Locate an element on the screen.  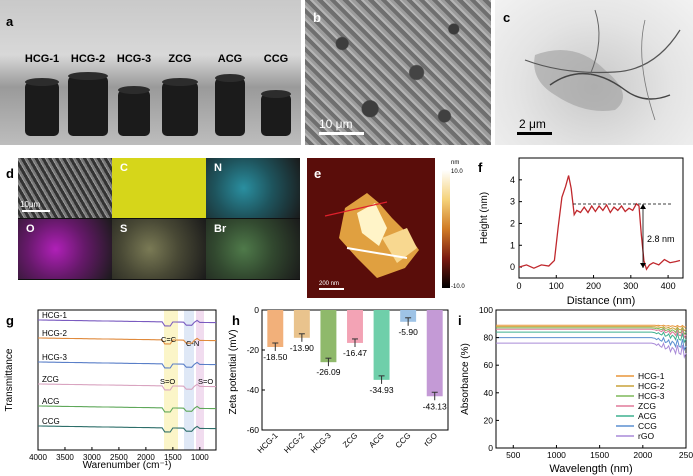
y-tick-label: 80 is located at coordinates (489, 338).